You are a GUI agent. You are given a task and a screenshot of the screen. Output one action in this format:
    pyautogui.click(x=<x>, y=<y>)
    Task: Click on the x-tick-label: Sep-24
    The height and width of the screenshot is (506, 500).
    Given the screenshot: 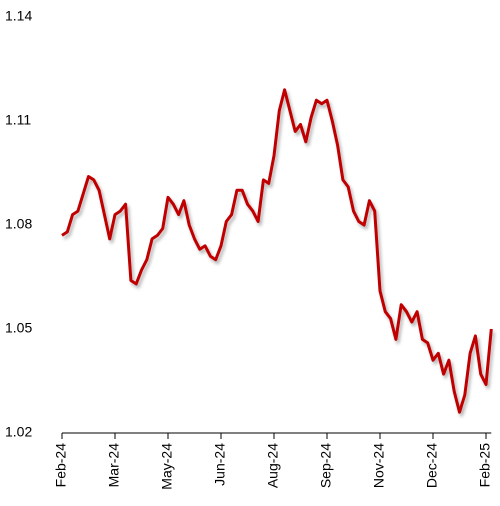 What is the action you would take?
    pyautogui.click(x=326, y=465)
    